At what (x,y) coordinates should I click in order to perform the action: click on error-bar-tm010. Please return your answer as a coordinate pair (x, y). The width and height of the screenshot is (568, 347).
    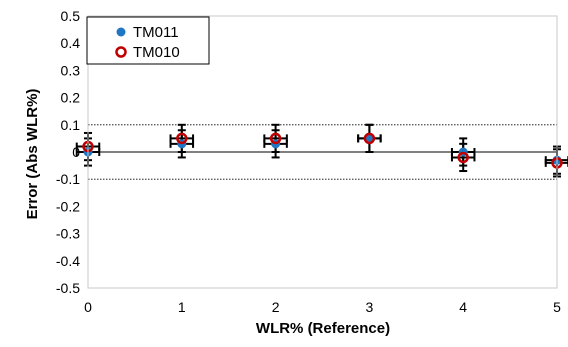
    Looking at the image, I should click on (275, 138).